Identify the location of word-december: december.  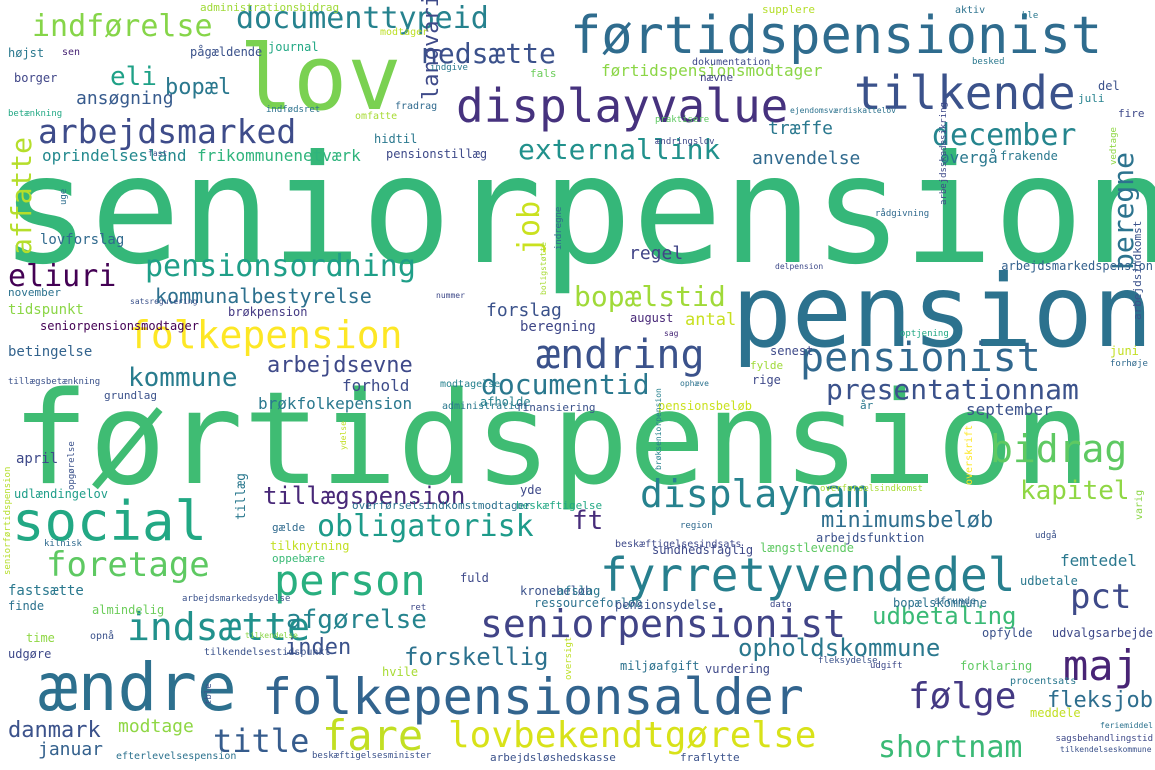
(1004, 135).